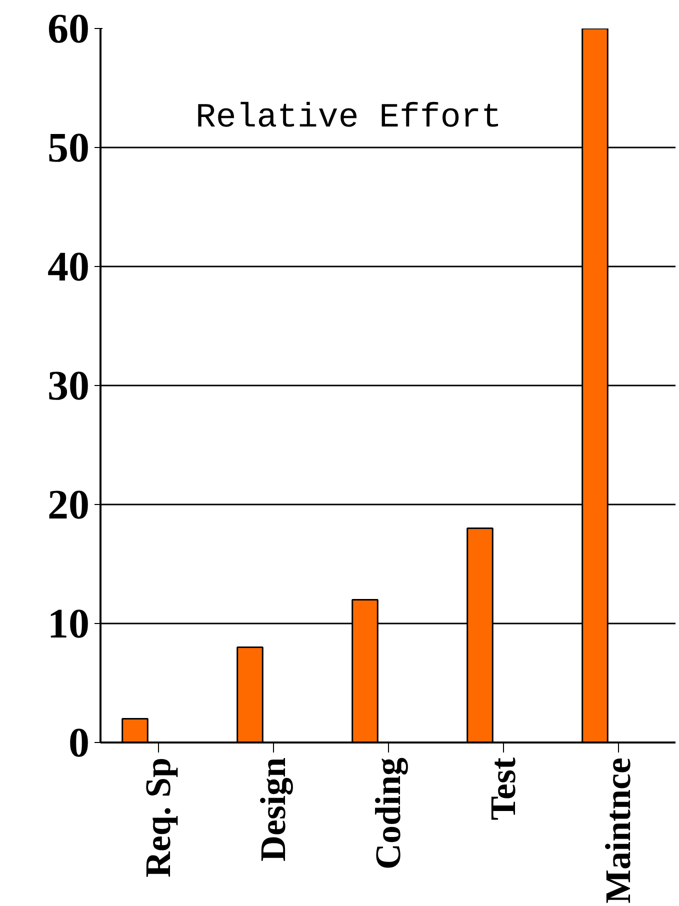 This screenshot has height=906, width=679. I want to click on annotation: Relative Effort, so click(349, 119).